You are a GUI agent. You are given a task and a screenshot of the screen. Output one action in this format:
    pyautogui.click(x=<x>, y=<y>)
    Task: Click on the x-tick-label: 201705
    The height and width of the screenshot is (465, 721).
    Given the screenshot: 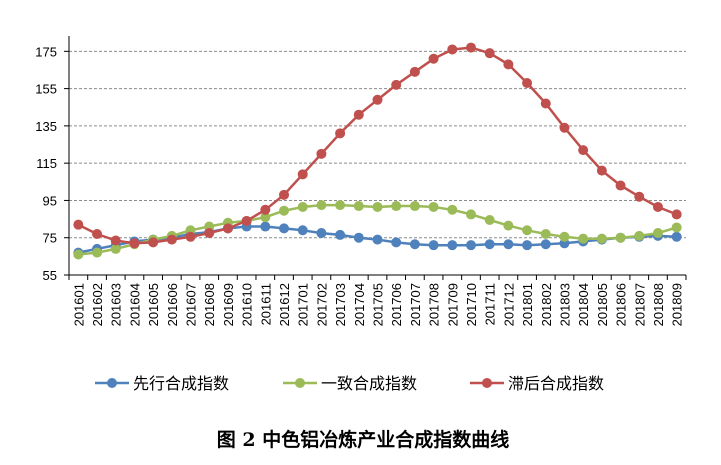 What is the action you would take?
    pyautogui.click(x=378, y=304)
    